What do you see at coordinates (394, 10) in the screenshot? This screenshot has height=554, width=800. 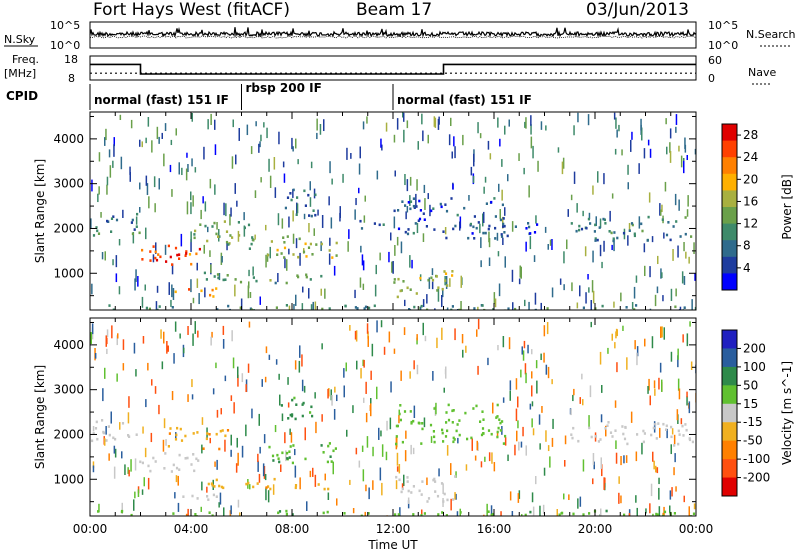 I see `beam-label: Beam 17` at bounding box center [394, 10].